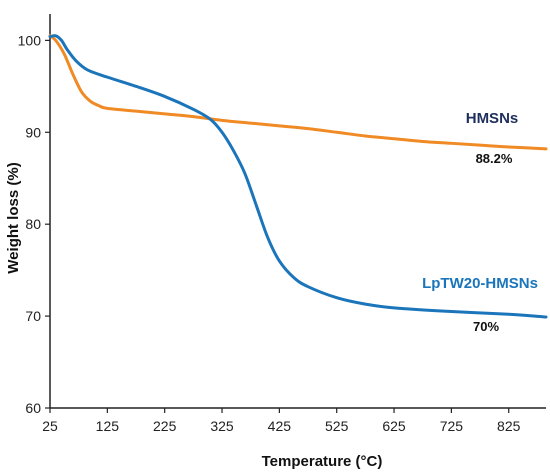 This screenshot has height=472, width=550. What do you see at coordinates (165, 426) in the screenshot?
I see `x-tick-label: 225` at bounding box center [165, 426].